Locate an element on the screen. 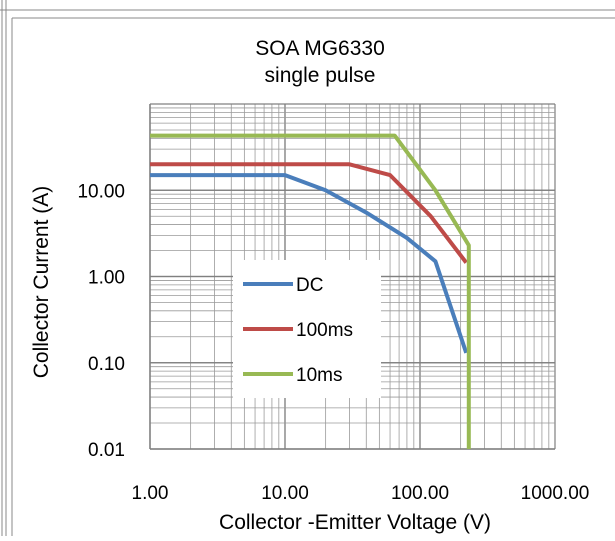 The image size is (615, 541). x-tick-label: 10.00 is located at coordinates (285, 493).